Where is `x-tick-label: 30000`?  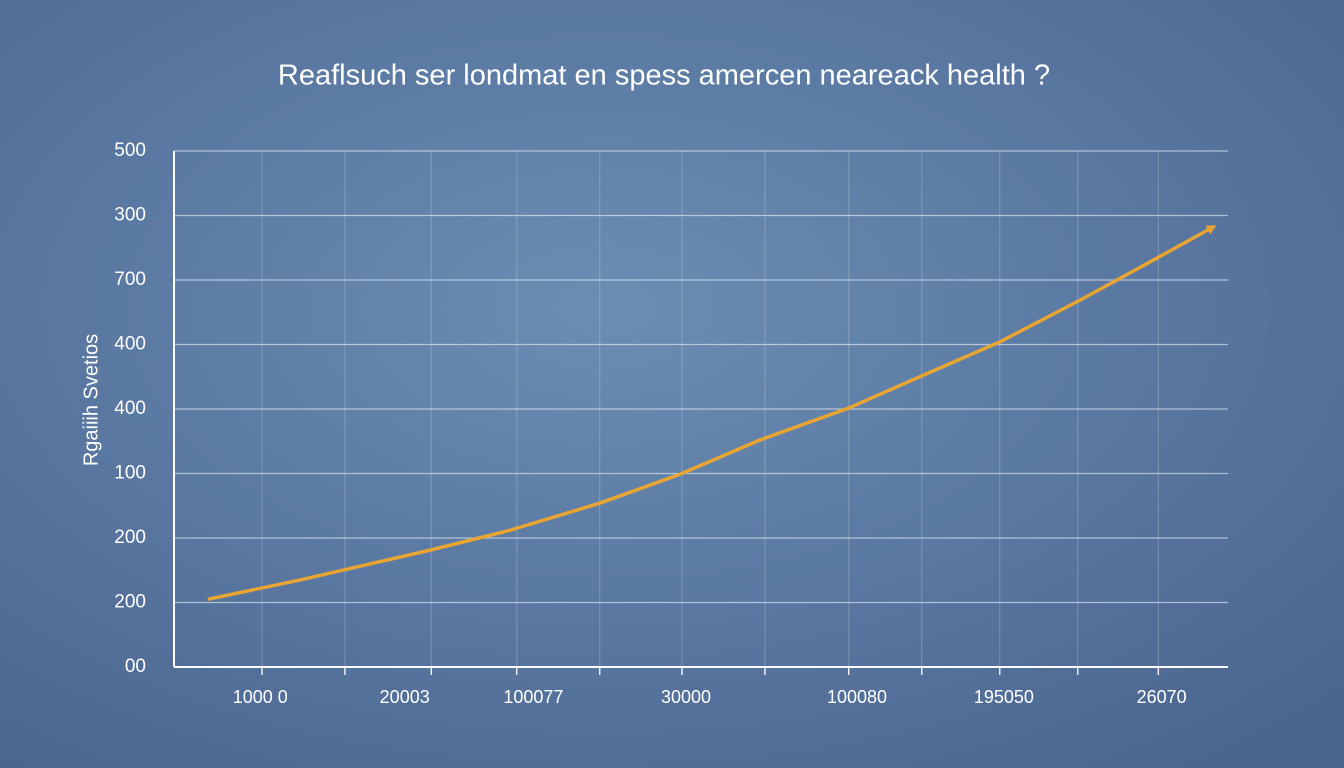 x-tick-label: 30000 is located at coordinates (686, 697).